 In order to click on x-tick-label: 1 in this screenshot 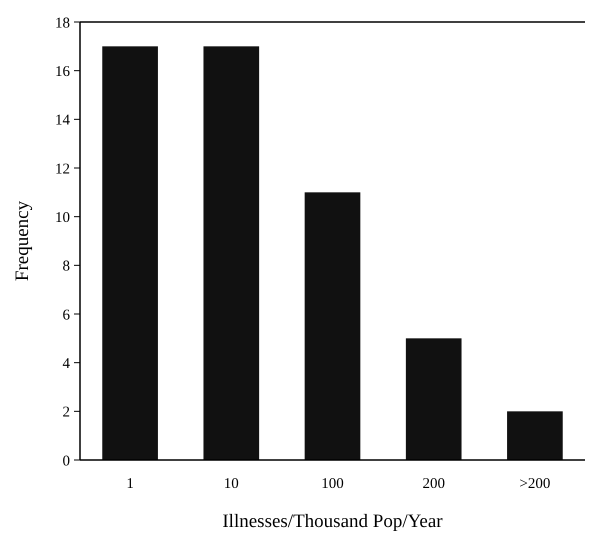, I will do `click(130, 484)`.